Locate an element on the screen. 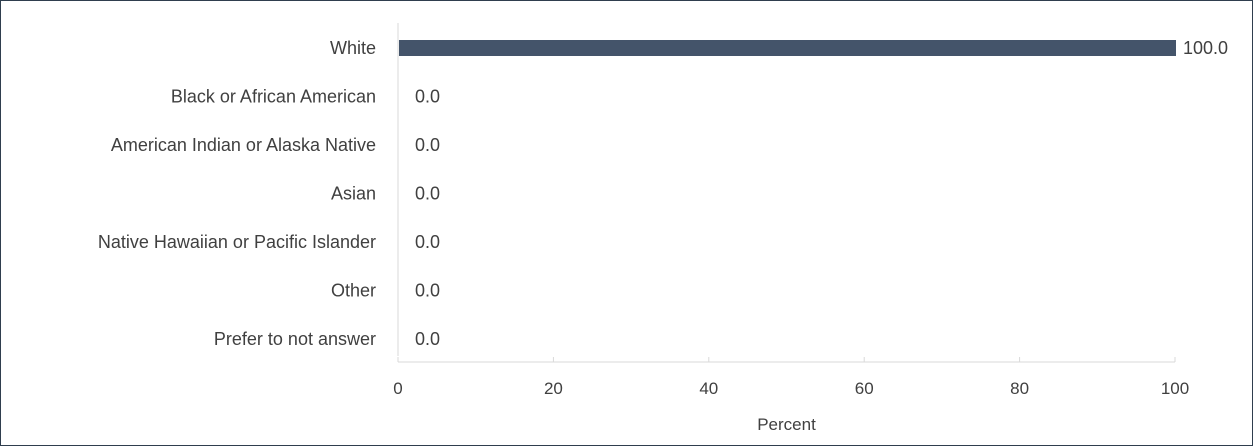  bar is located at coordinates (787, 48).